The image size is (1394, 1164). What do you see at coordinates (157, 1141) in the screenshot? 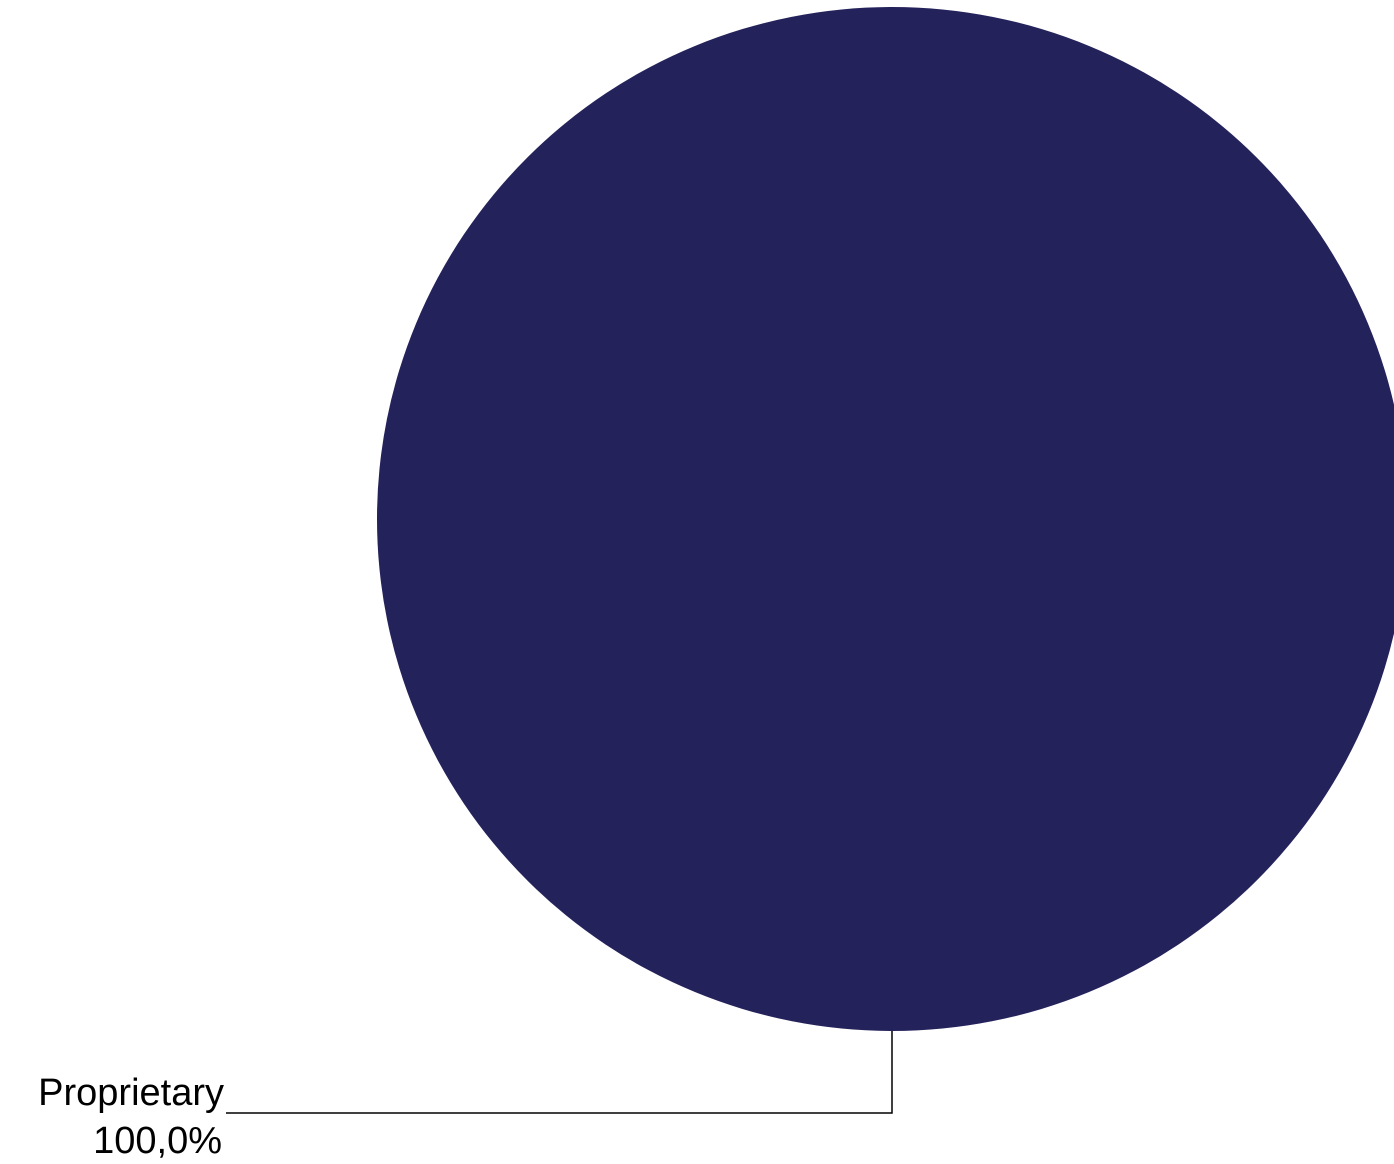
I see `slice-label-value: 100,0%` at bounding box center [157, 1141].